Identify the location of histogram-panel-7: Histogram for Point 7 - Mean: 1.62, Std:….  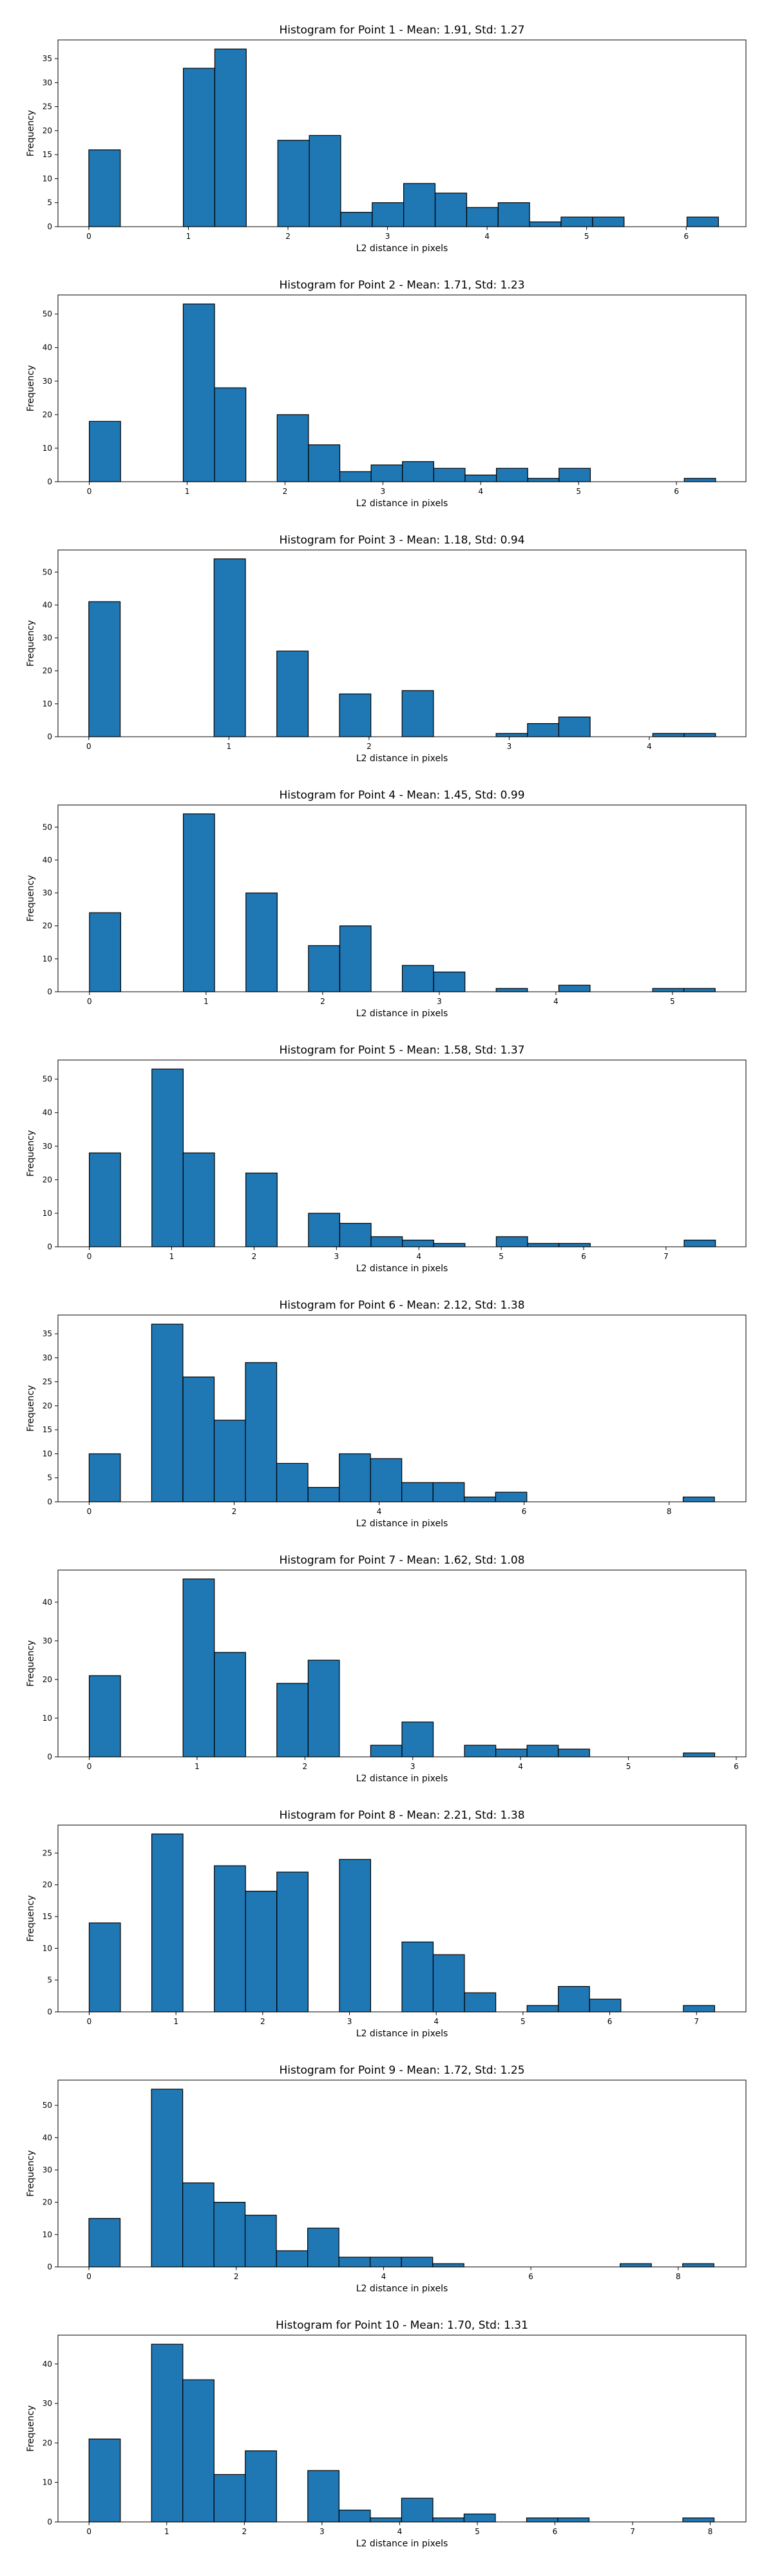
(386, 1669).